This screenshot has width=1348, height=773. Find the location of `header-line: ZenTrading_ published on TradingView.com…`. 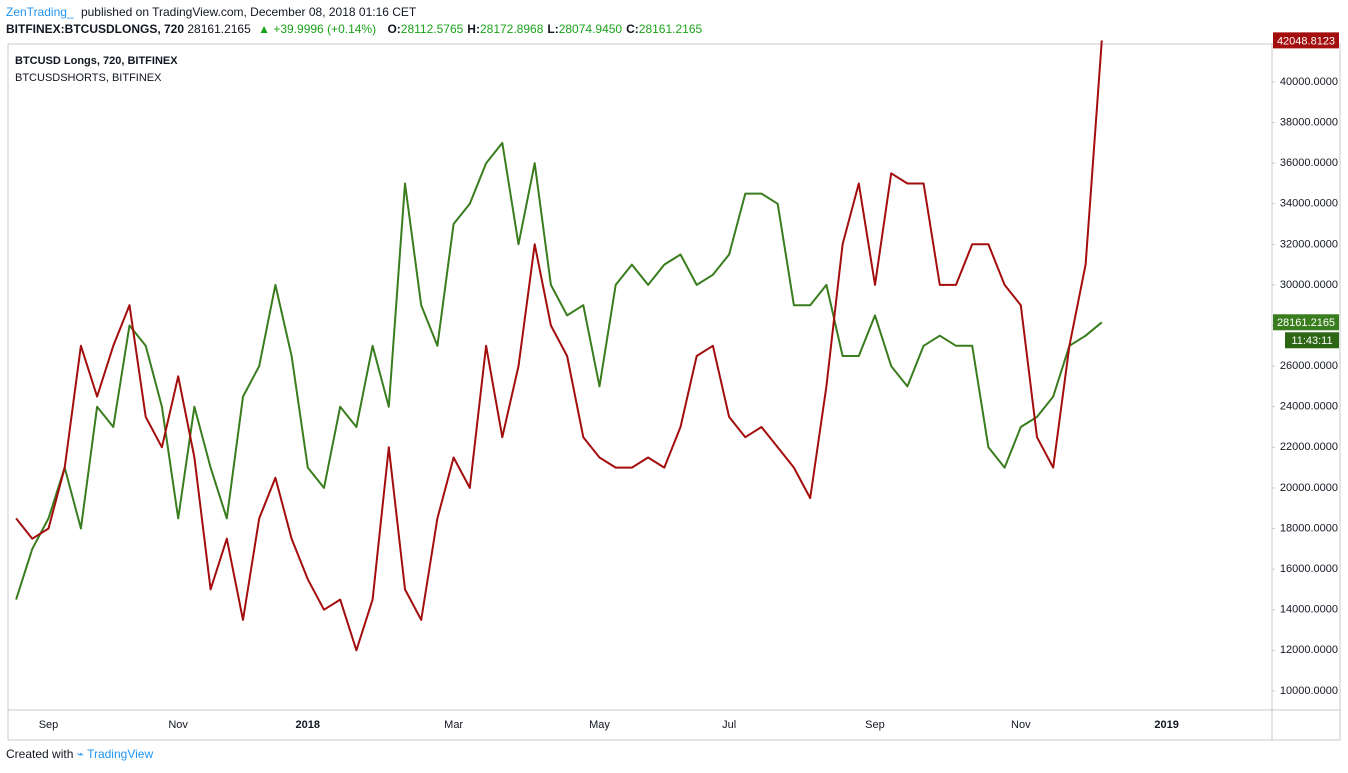

header-line: ZenTrading_ published on TradingView.com… is located at coordinates (213, 12).